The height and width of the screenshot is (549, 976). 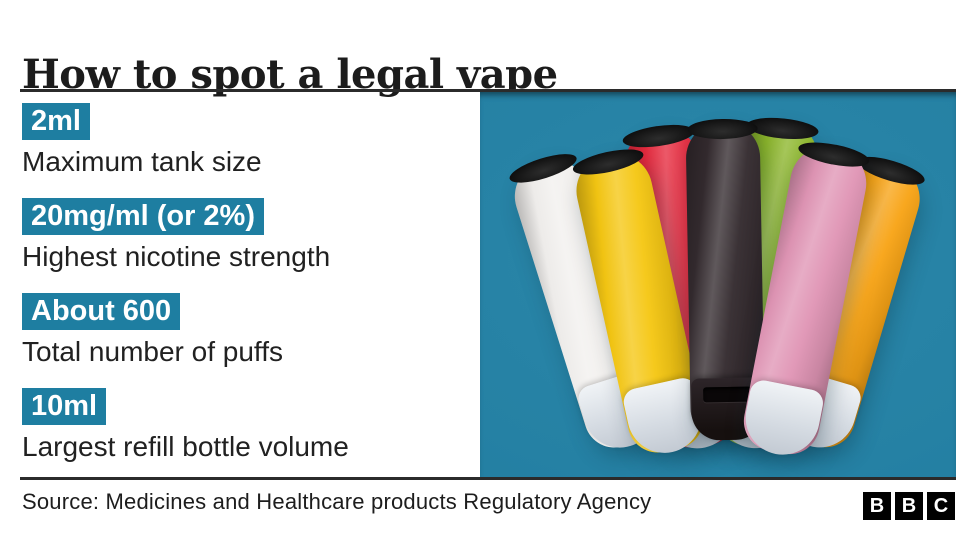 What do you see at coordinates (142, 161) in the screenshot?
I see `fact-description: Maximum tank size` at bounding box center [142, 161].